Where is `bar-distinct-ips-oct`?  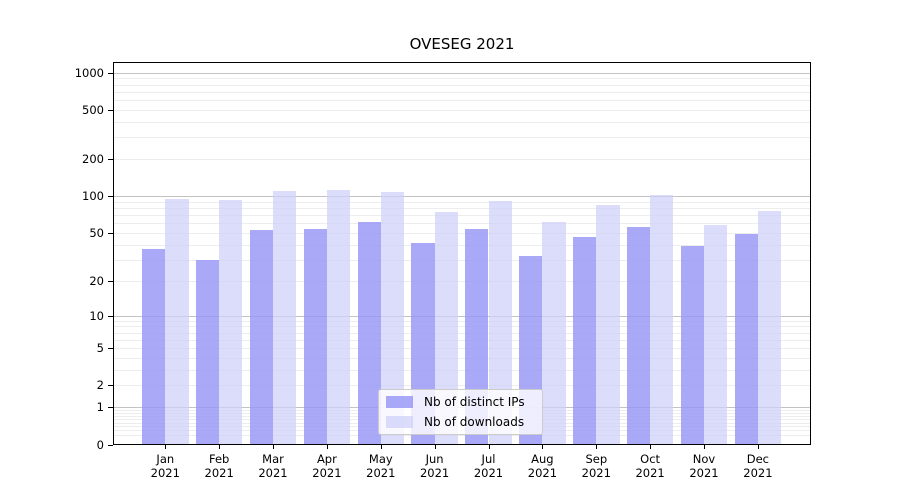 bar-distinct-ips-oct is located at coordinates (638, 335).